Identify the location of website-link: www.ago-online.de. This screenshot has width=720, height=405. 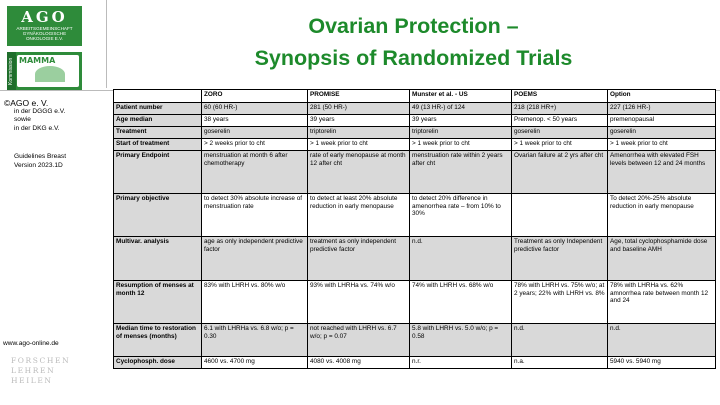
(31, 343).